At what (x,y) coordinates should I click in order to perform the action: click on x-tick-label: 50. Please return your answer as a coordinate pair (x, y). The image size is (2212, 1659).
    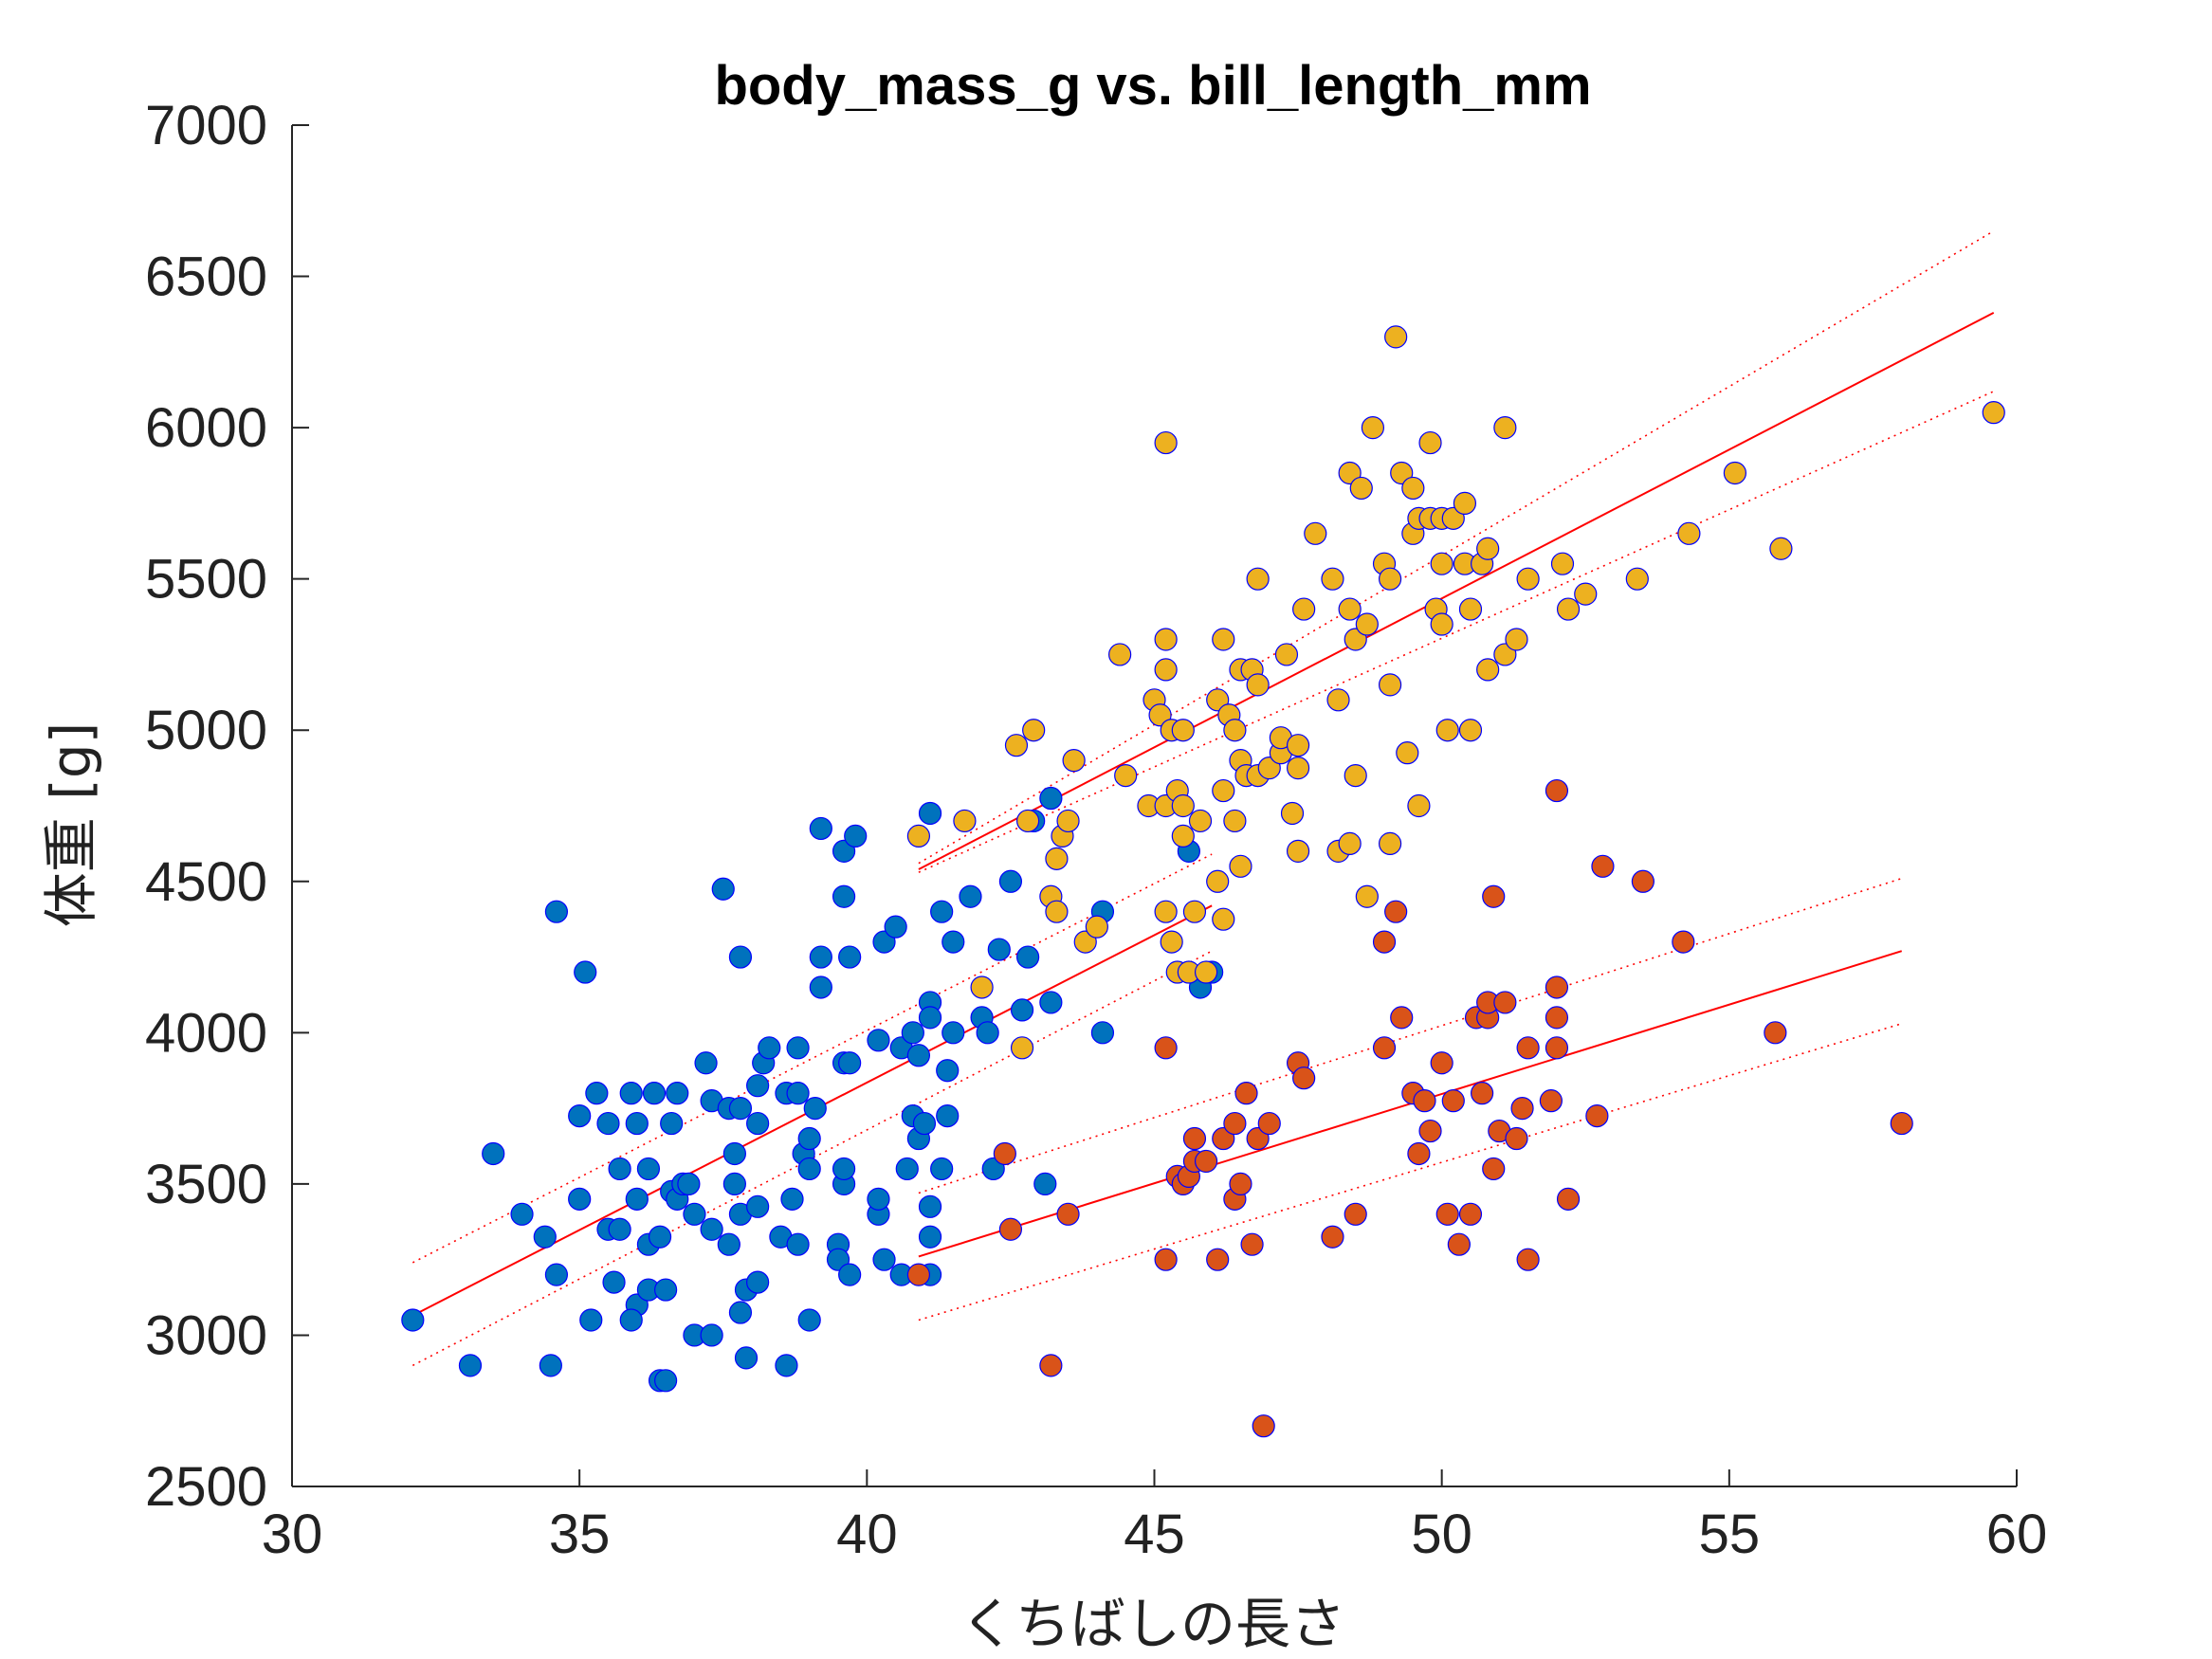
    Looking at the image, I should click on (1441, 1534).